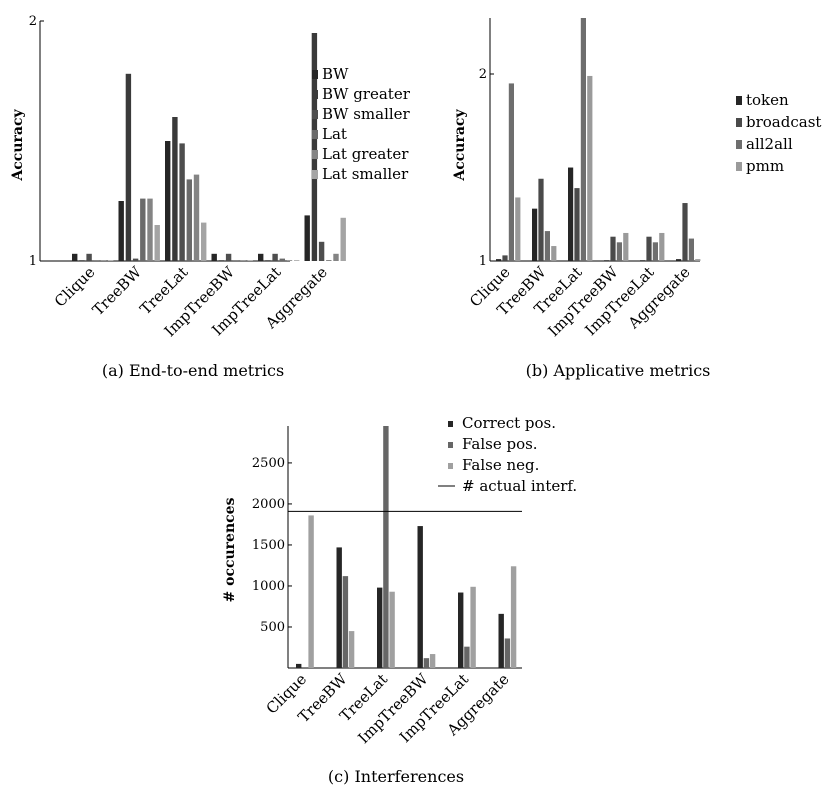  Describe the element at coordinates (739, 100) in the screenshot. I see `legend-swatch-token` at that location.